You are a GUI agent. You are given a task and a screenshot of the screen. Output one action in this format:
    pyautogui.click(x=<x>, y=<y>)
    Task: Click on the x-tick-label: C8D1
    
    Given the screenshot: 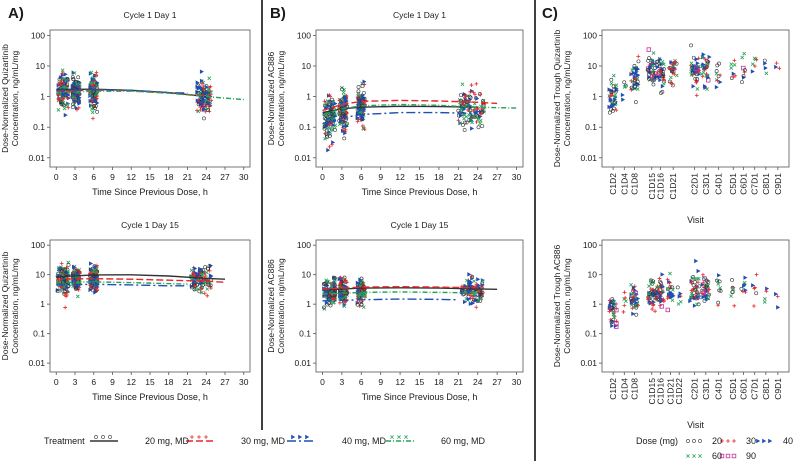 What is the action you would take?
    pyautogui.click(x=766, y=184)
    